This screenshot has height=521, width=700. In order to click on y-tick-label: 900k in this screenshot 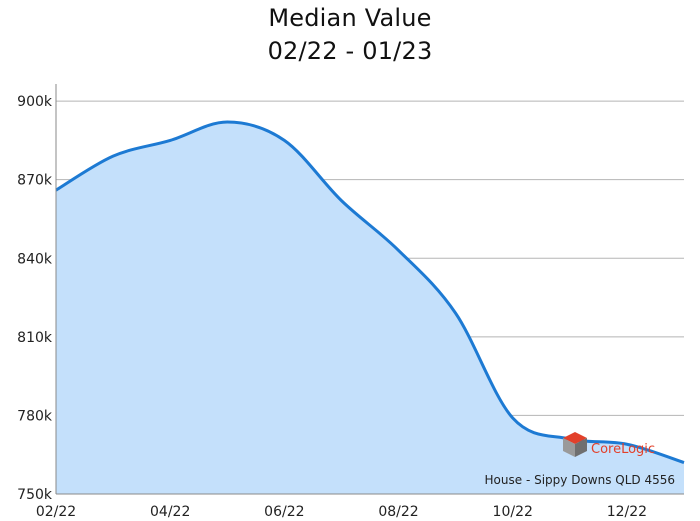, I will do `click(35, 102)`.